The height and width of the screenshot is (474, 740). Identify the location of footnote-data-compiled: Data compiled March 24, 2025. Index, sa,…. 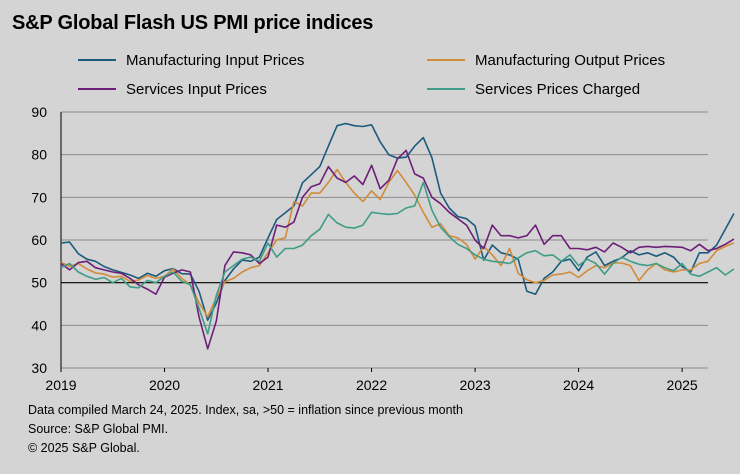
(245, 410).